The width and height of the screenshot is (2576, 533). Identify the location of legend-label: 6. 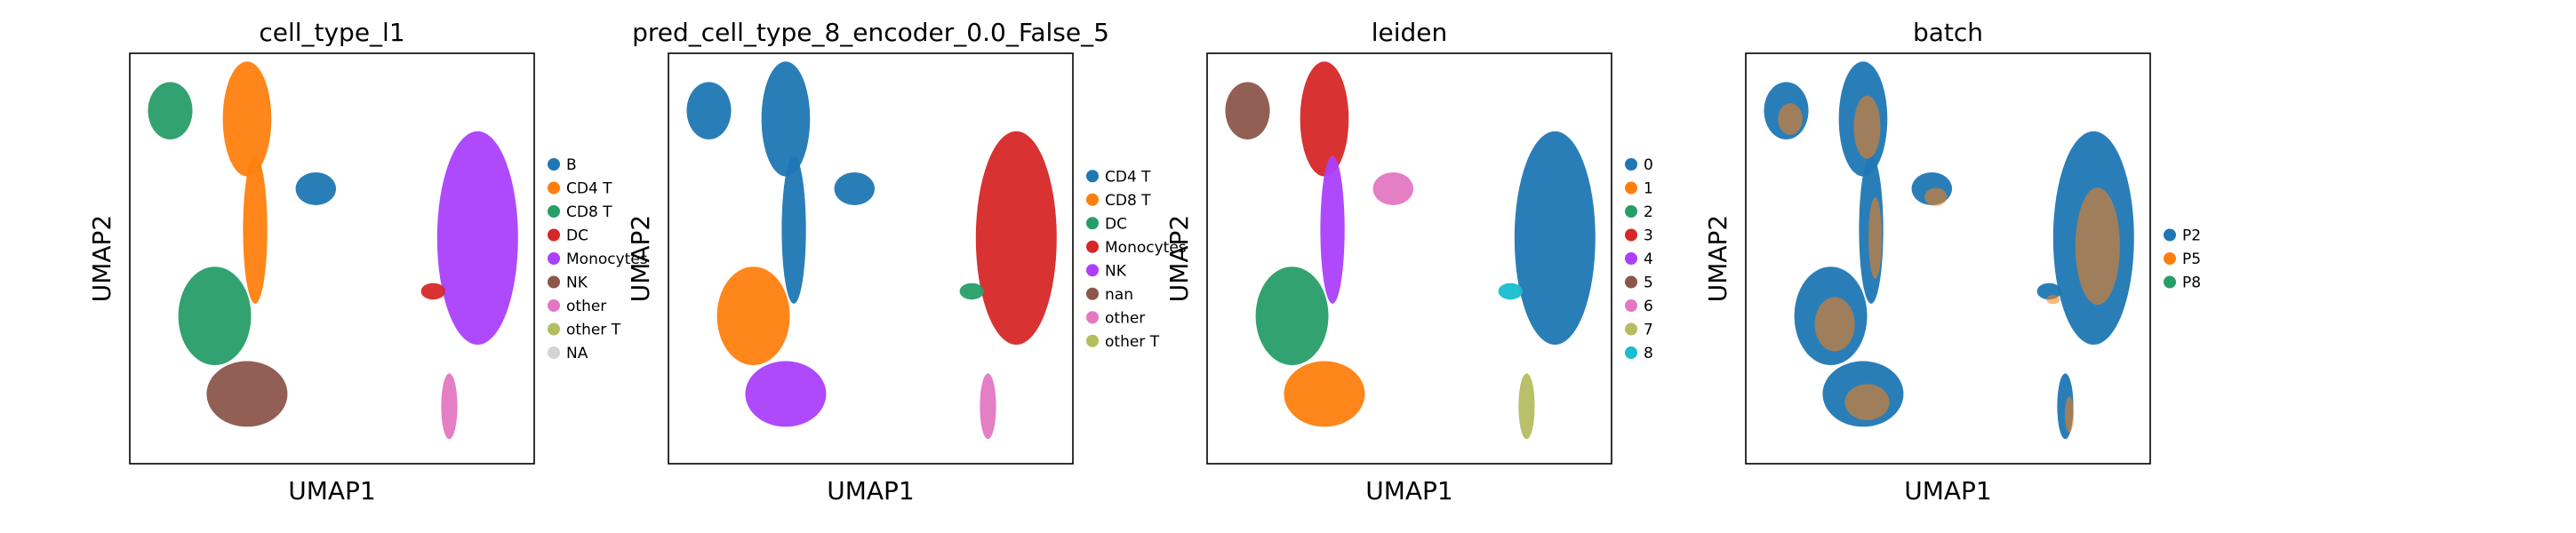
(1648, 306).